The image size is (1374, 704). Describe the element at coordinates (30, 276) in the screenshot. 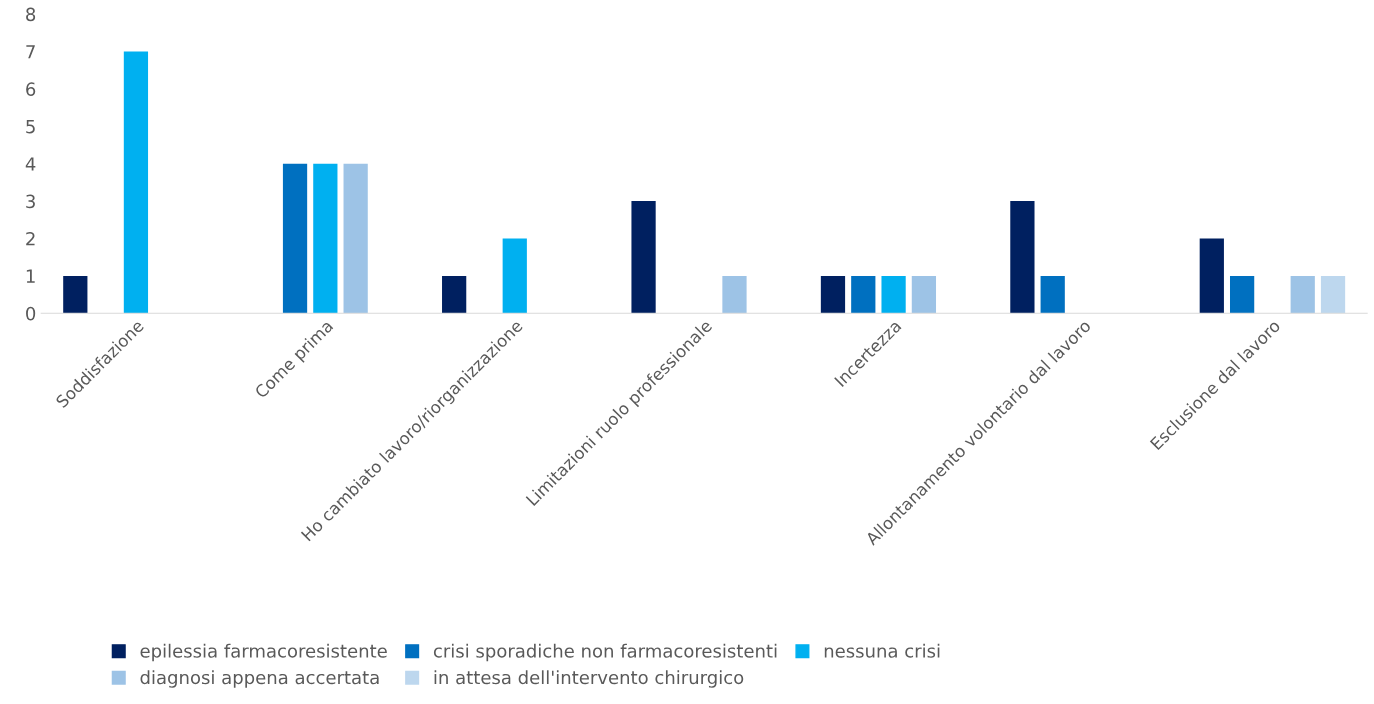

I see `y-tick-label: 1` at that location.